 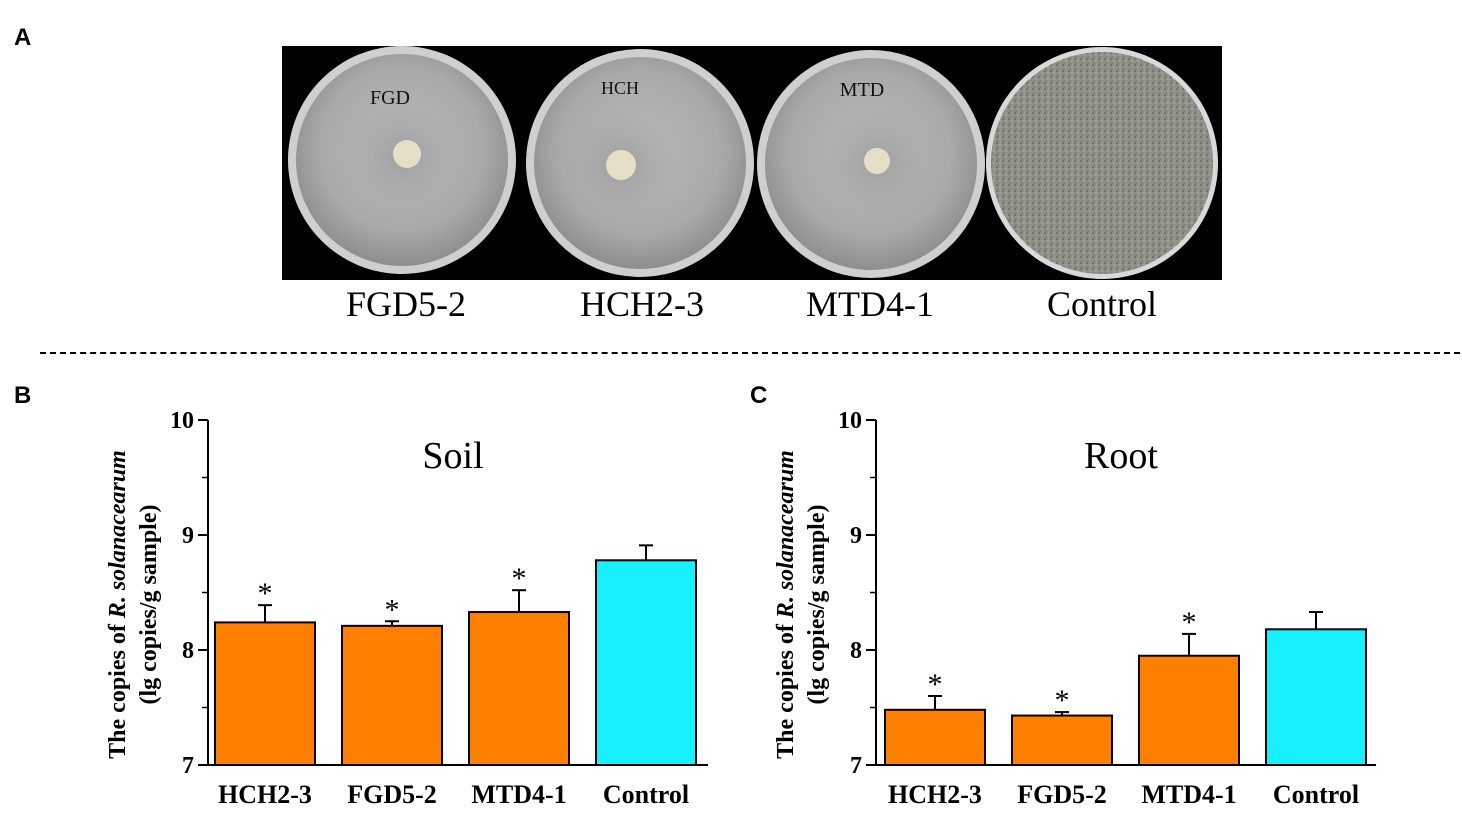 What do you see at coordinates (862, 90) in the screenshot?
I see `plate-mark-mtd: MTD` at bounding box center [862, 90].